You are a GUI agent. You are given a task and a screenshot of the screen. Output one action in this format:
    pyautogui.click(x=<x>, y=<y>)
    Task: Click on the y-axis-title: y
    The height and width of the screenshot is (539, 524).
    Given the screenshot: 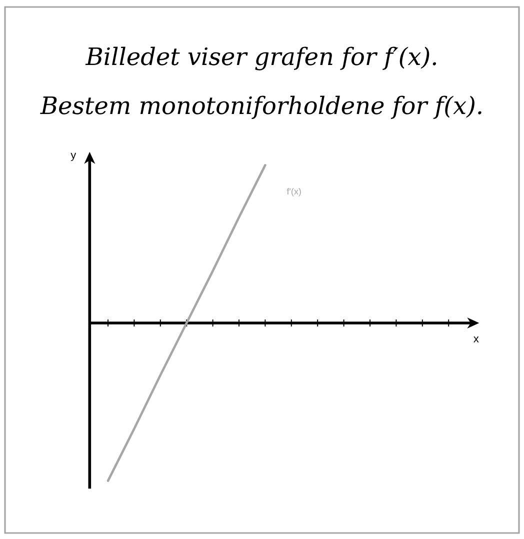 What is the action you would take?
    pyautogui.click(x=73, y=156)
    